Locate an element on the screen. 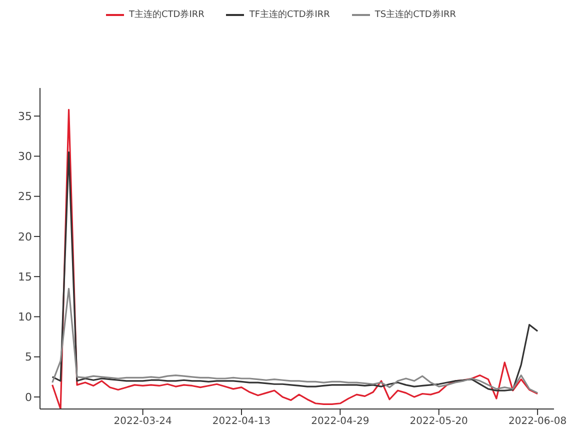 Image resolution: width=582 pixels, height=441 pixels. y-tick-label: 30 is located at coordinates (25, 157).